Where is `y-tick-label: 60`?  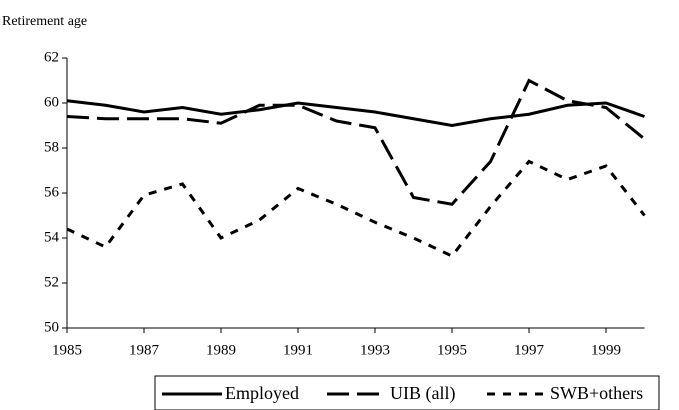 y-tick-label: 60 is located at coordinates (51, 102).